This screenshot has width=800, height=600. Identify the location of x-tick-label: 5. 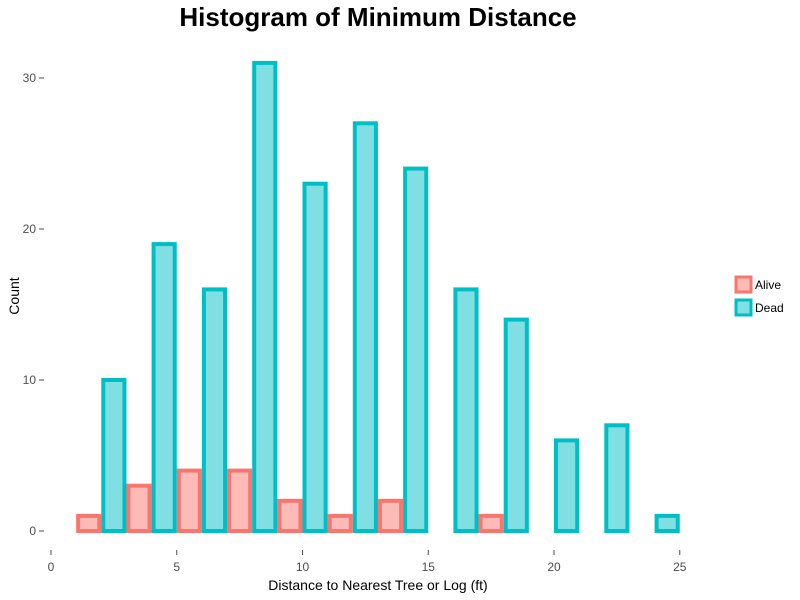
(176, 567).